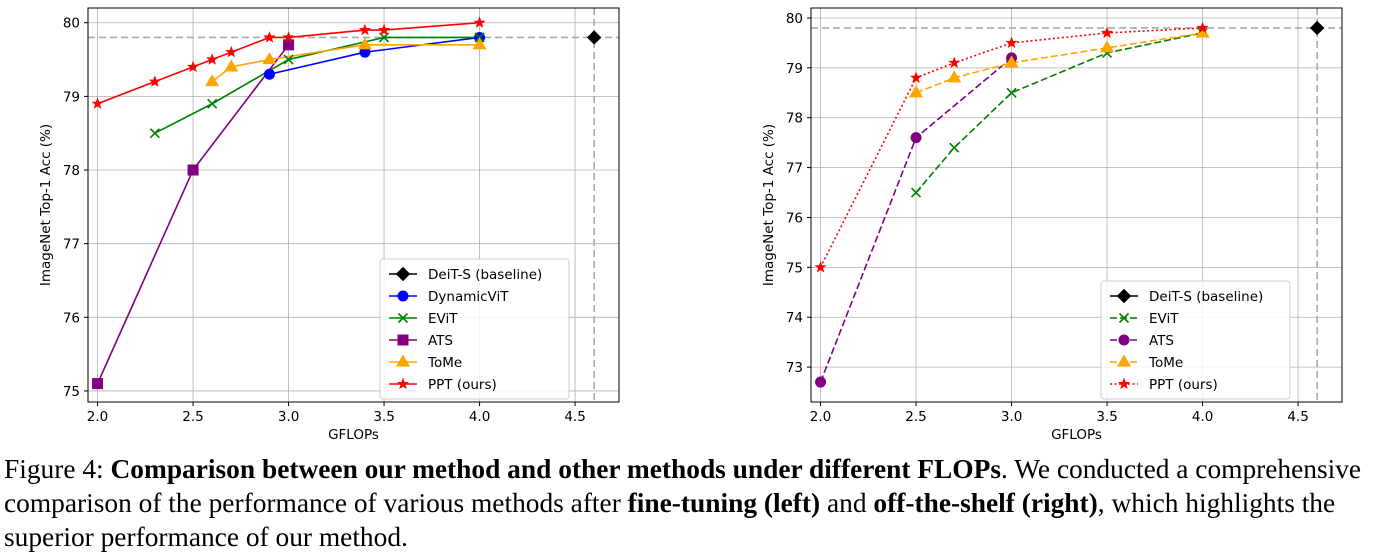  What do you see at coordinates (985, 503) in the screenshot?
I see `caption-bold-off-the-shelf: off-the-shelf (right)` at bounding box center [985, 503].